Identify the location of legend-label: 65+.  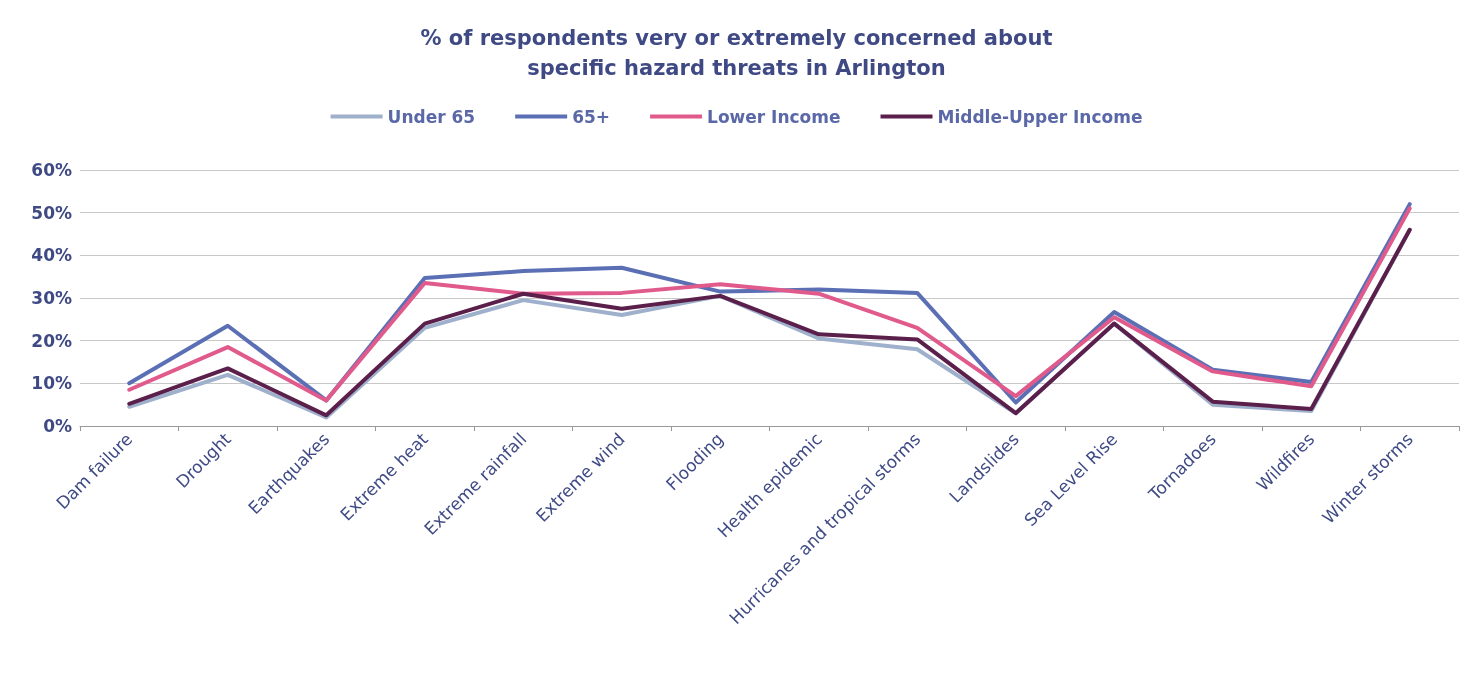
(591, 116).